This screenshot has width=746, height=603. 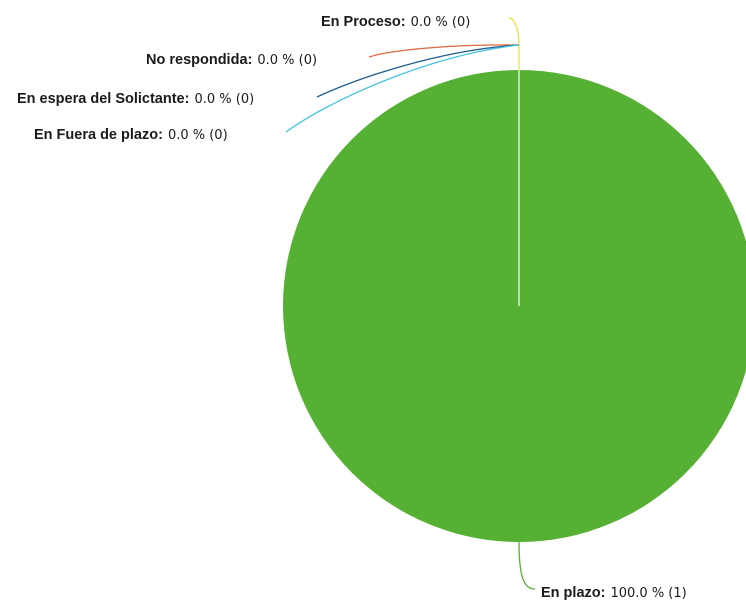 I want to click on label-name: En Fuera de plazo, so click(x=96, y=135).